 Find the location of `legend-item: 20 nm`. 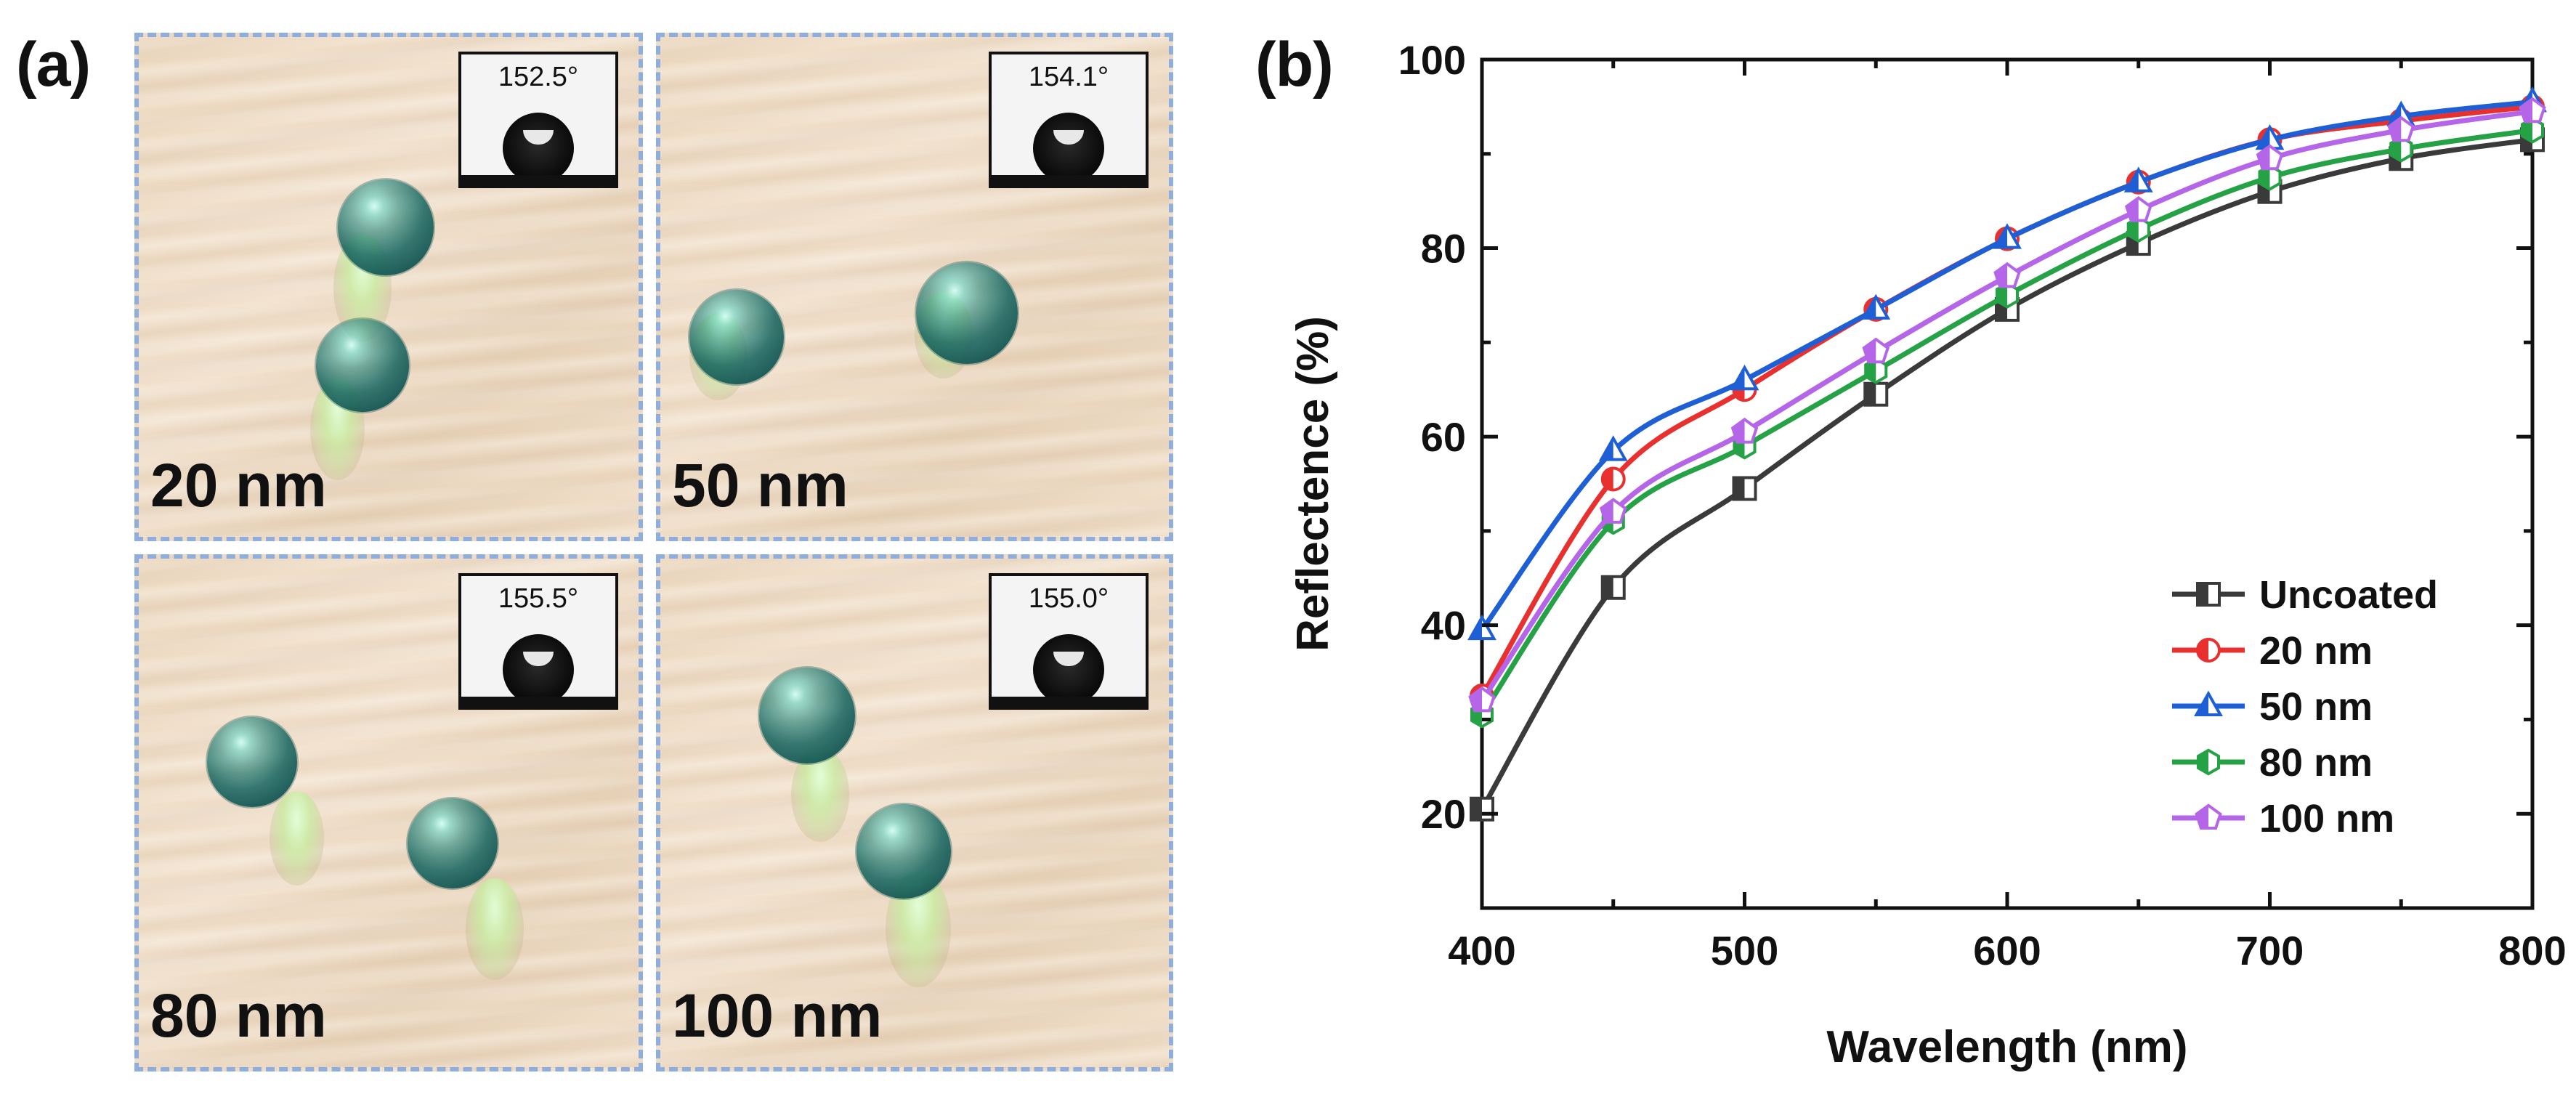

legend-item: 20 nm is located at coordinates (2272, 651).